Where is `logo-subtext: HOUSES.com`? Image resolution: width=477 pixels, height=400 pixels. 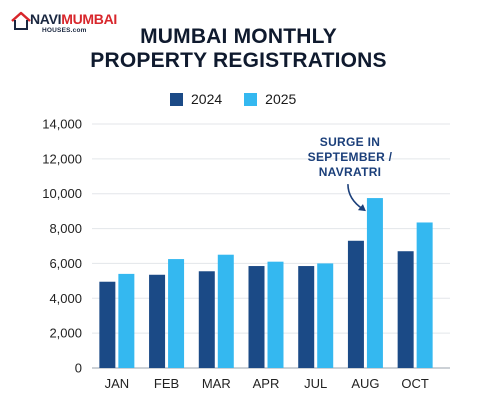
logo-subtext: HOUSES.com is located at coordinates (64, 30).